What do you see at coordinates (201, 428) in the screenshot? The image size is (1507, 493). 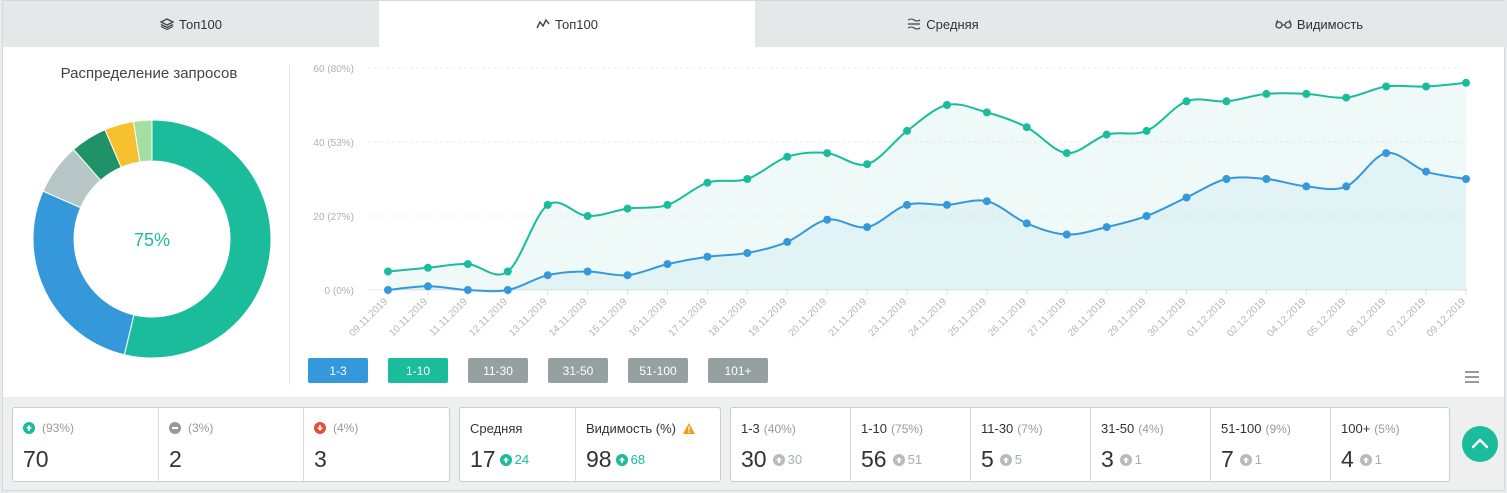 I see `stat-percent: (3%)` at bounding box center [201, 428].